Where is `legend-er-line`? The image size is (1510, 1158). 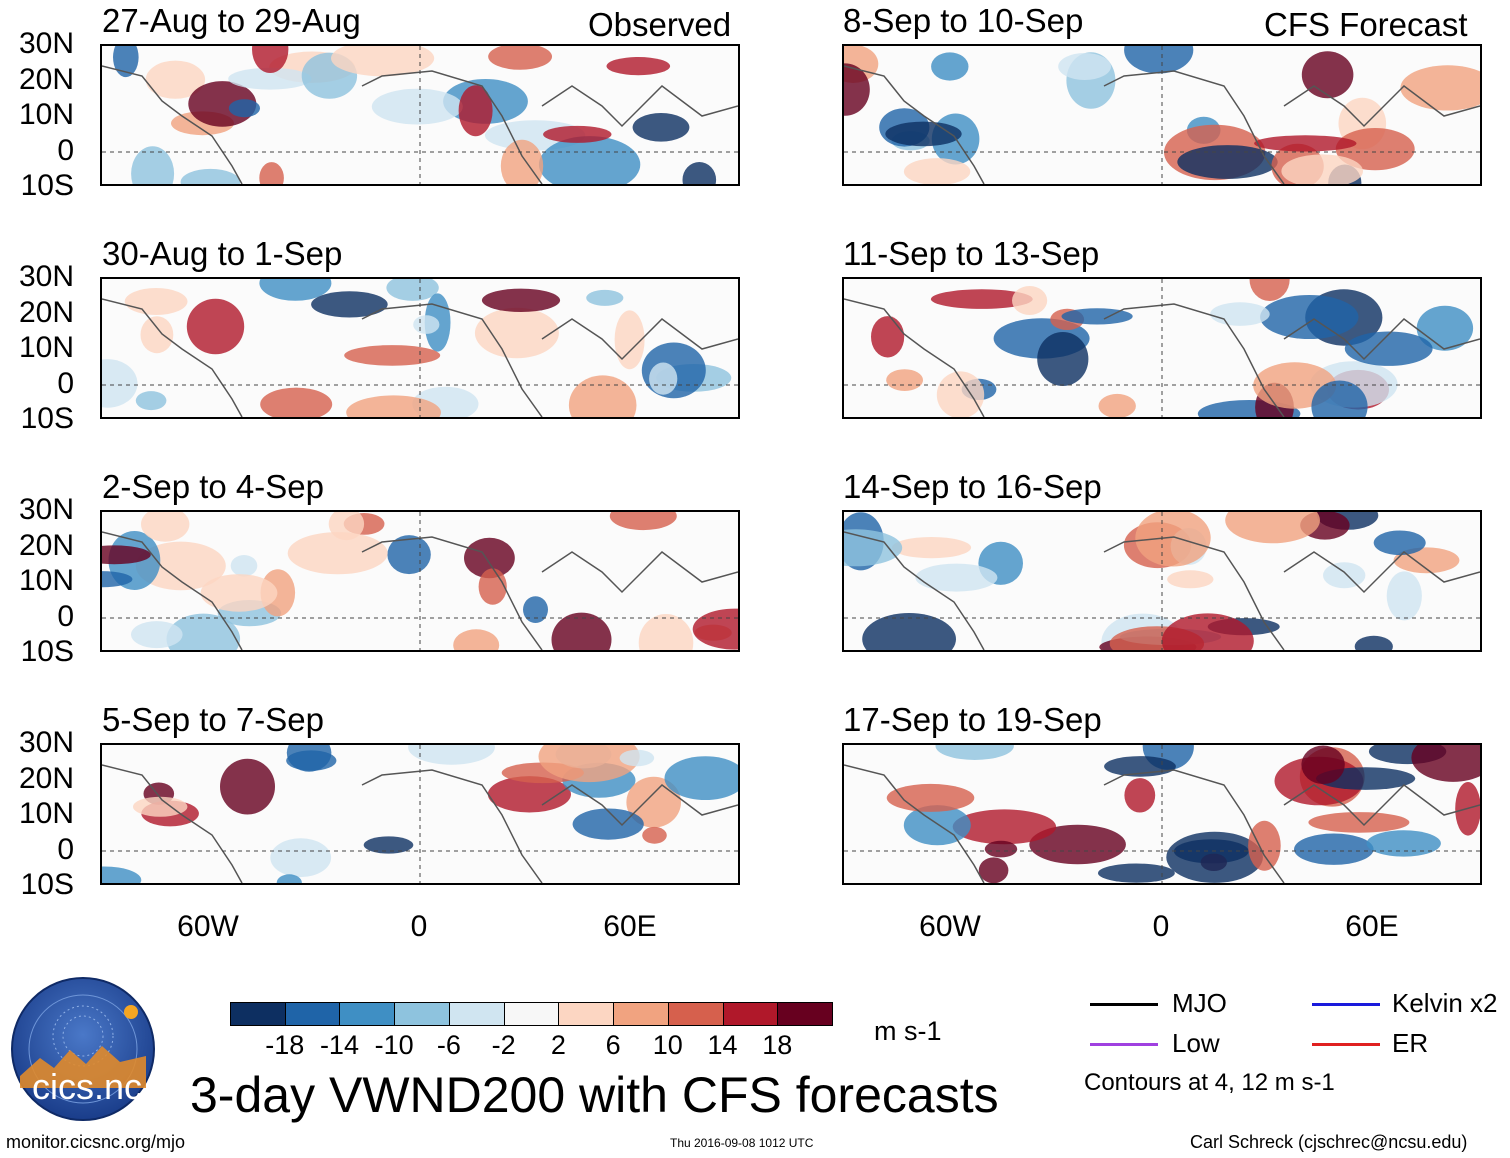 legend-er-line is located at coordinates (1346, 1044).